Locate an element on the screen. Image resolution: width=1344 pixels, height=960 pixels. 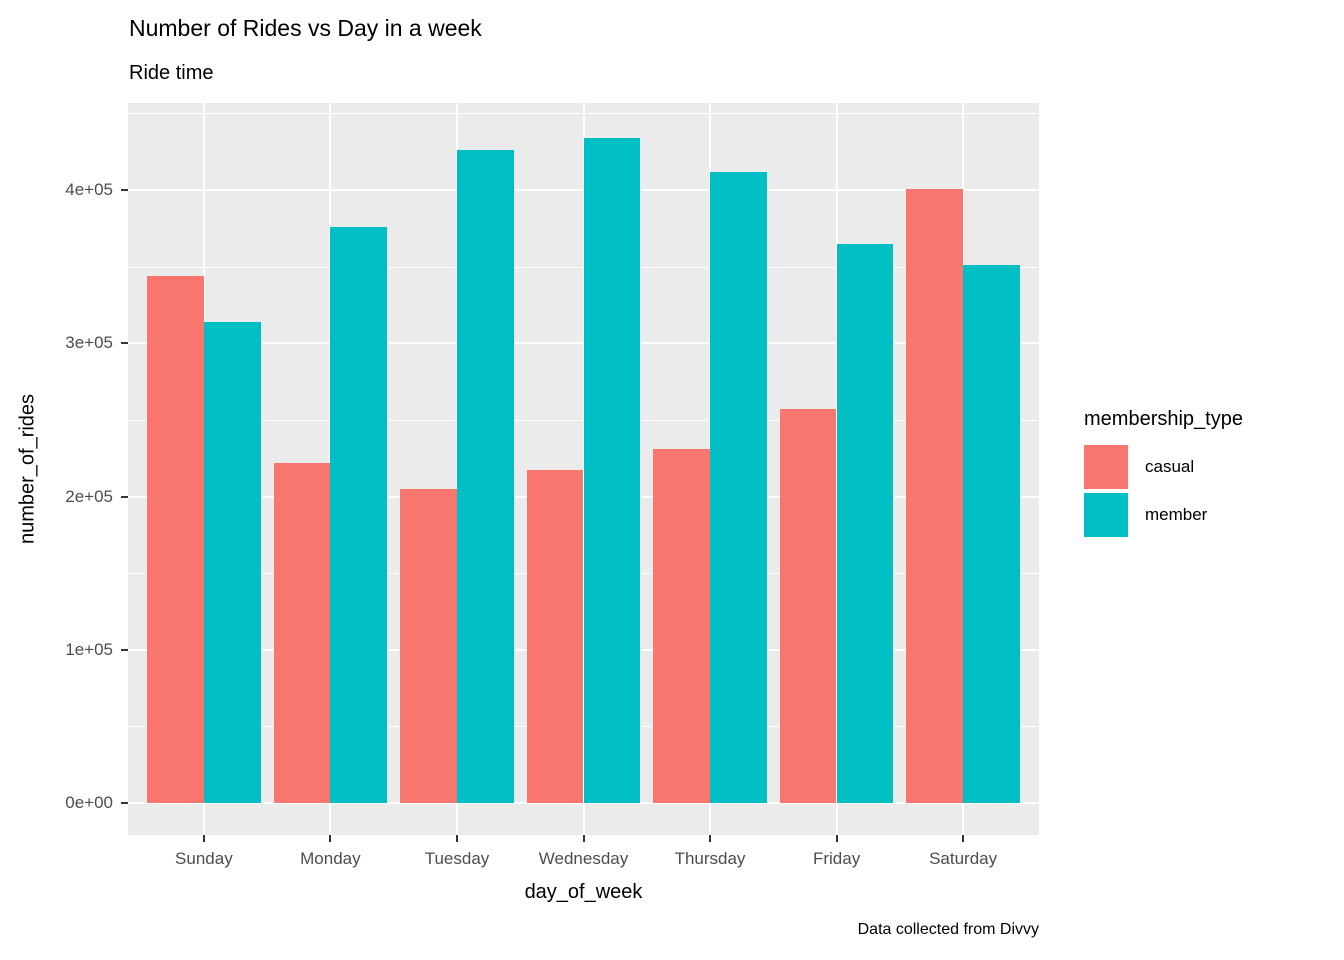
bar-casual-wednesday is located at coordinates (555, 636).